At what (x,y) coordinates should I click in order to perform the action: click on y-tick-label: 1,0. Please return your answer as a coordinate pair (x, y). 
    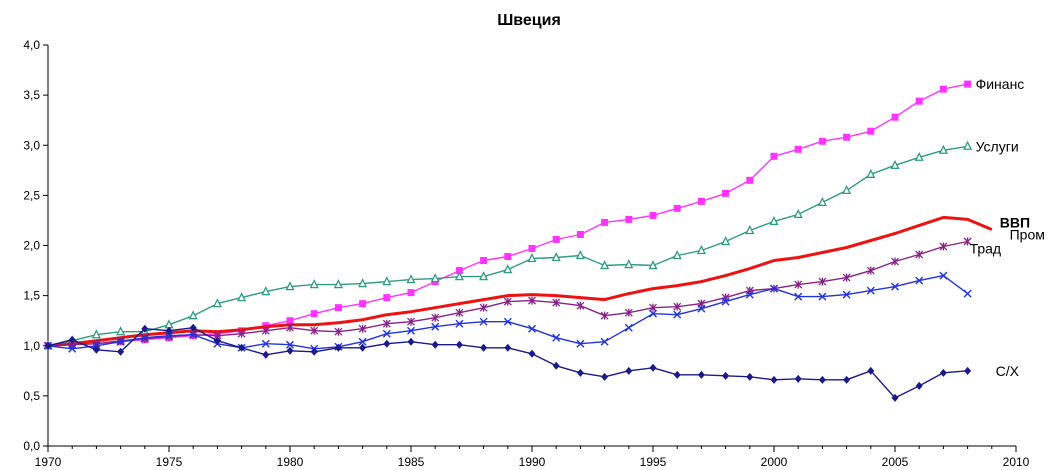
    Looking at the image, I should click on (31, 346).